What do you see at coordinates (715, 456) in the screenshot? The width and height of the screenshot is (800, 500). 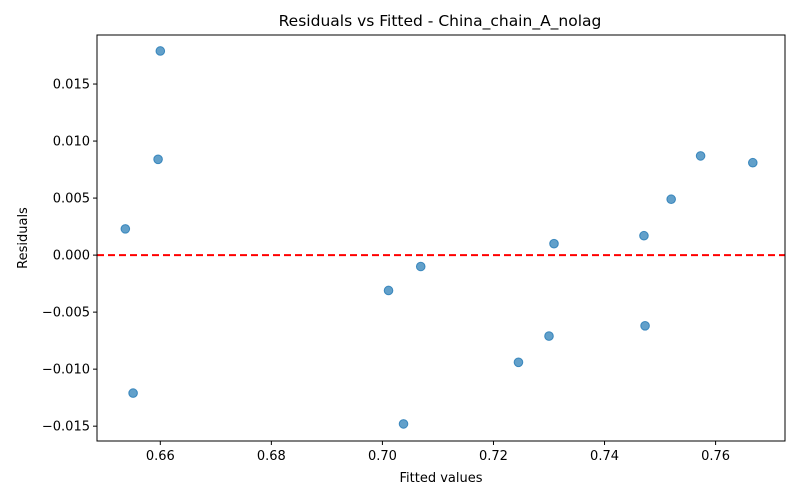 I see `x-tick-label: 0.76` at bounding box center [715, 456].